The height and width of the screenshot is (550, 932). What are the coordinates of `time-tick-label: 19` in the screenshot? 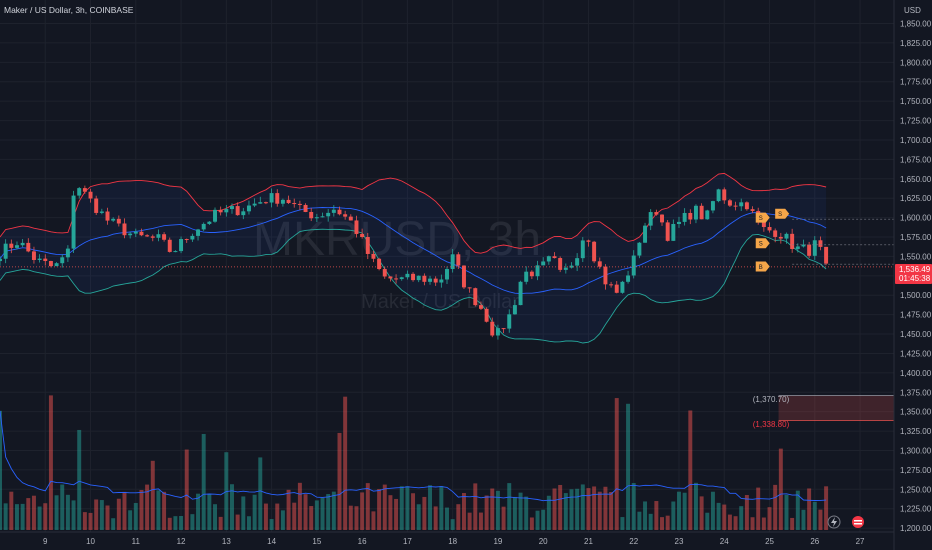 It's located at (497, 541).